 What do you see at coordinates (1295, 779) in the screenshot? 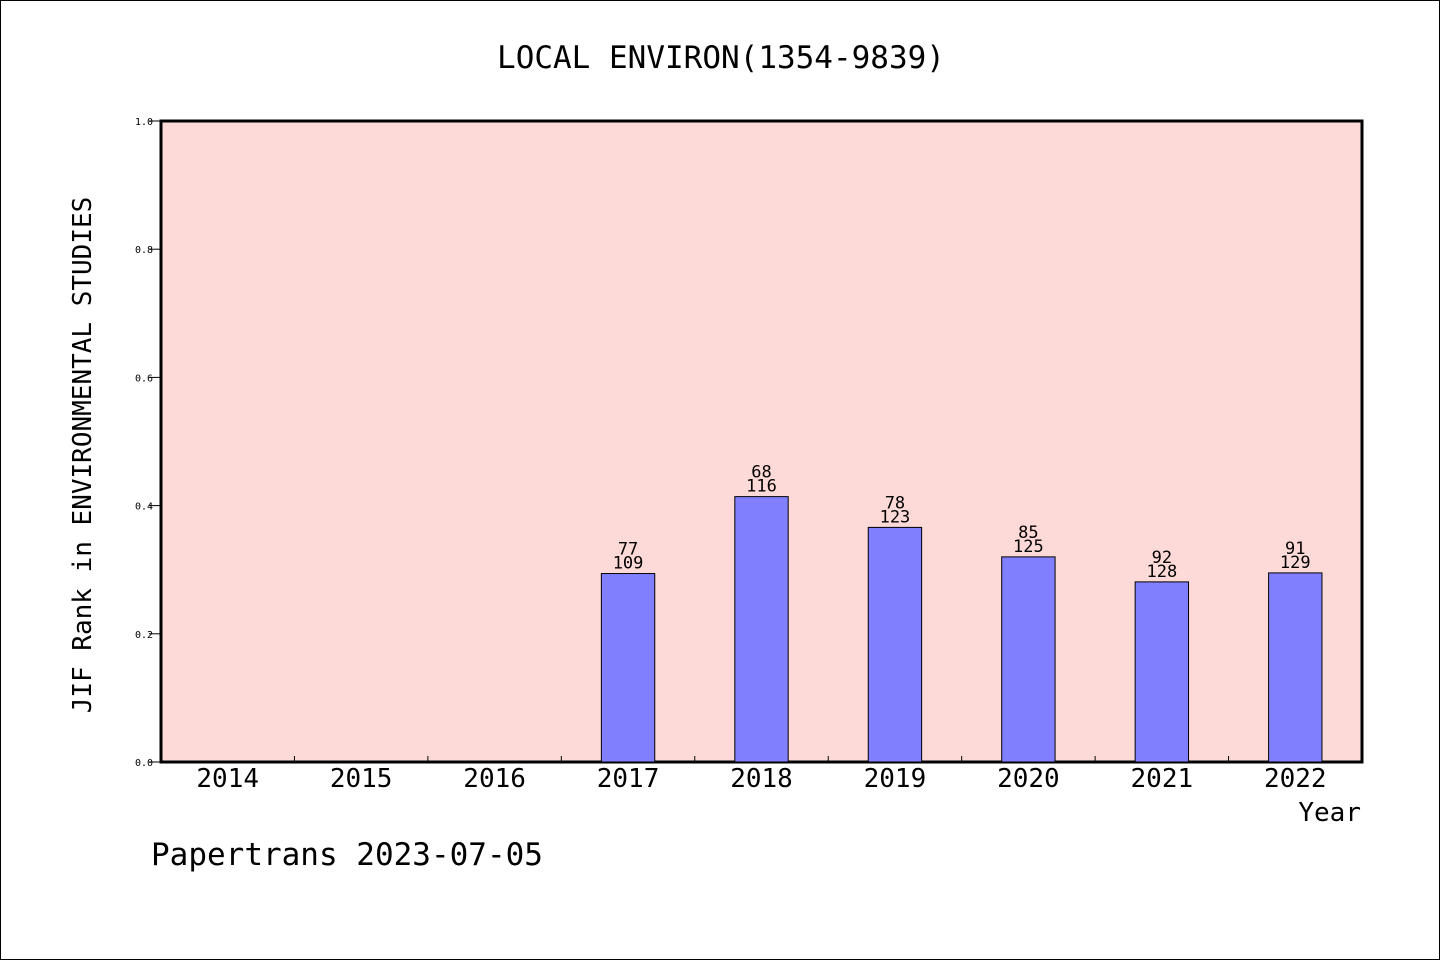
I see `x-tick-label: 2022` at bounding box center [1295, 779].